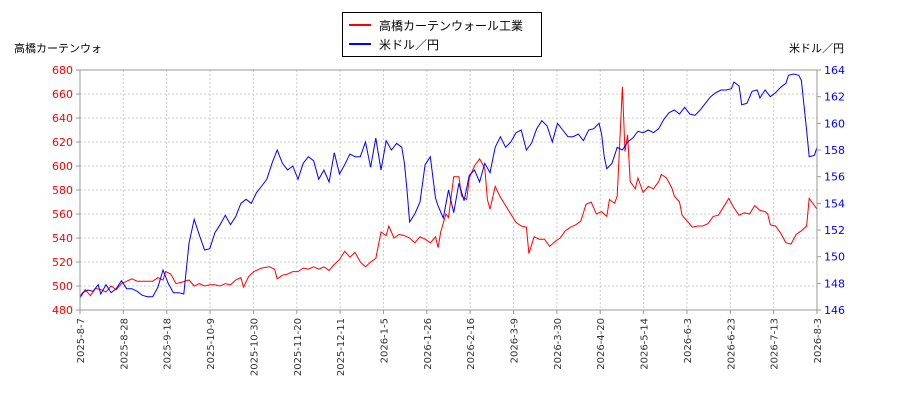 Image resolution: width=900 pixels, height=400 pixels. Describe the element at coordinates (168, 344) in the screenshot. I see `x-tick-label: 2025-9-18` at that location.